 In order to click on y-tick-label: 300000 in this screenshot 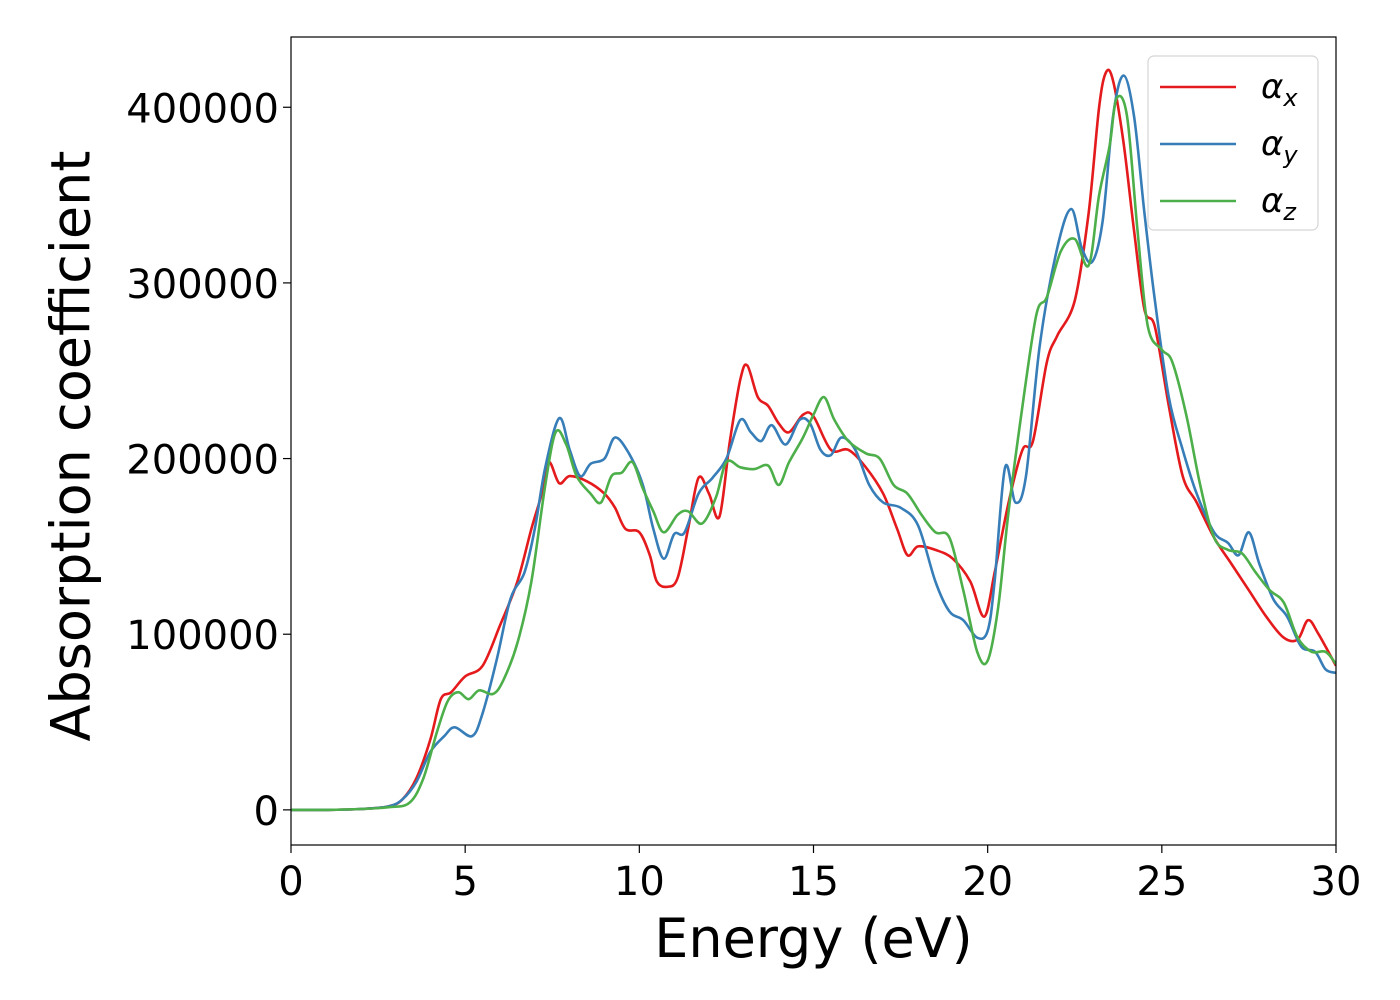, I will do `click(202, 285)`.